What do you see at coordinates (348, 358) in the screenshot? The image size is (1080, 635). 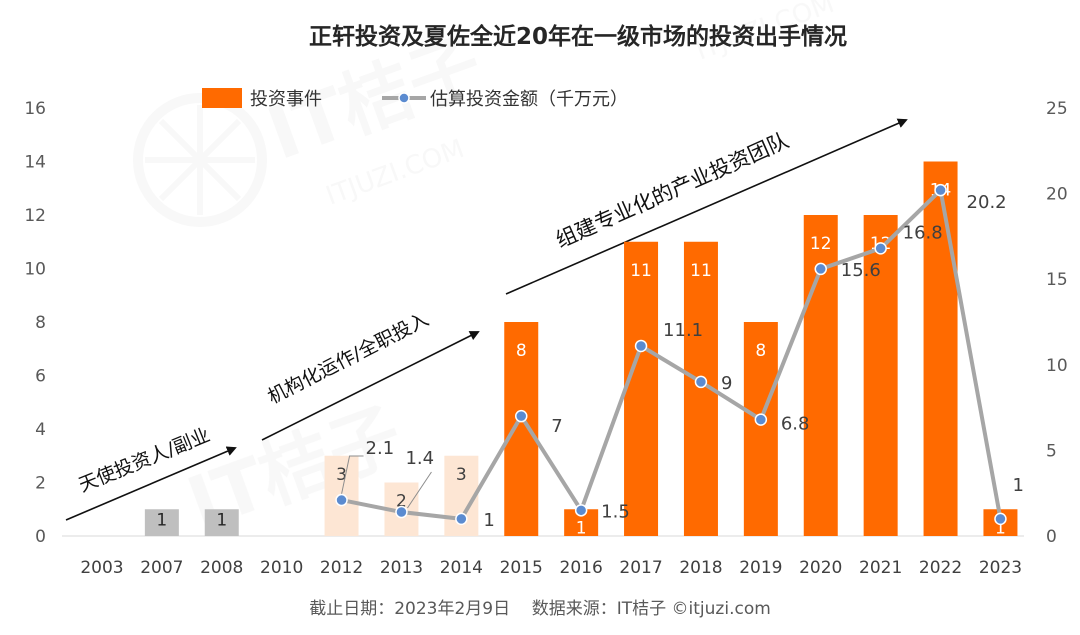 I see `phase-2-label: 机构化运作/全职投入` at bounding box center [348, 358].